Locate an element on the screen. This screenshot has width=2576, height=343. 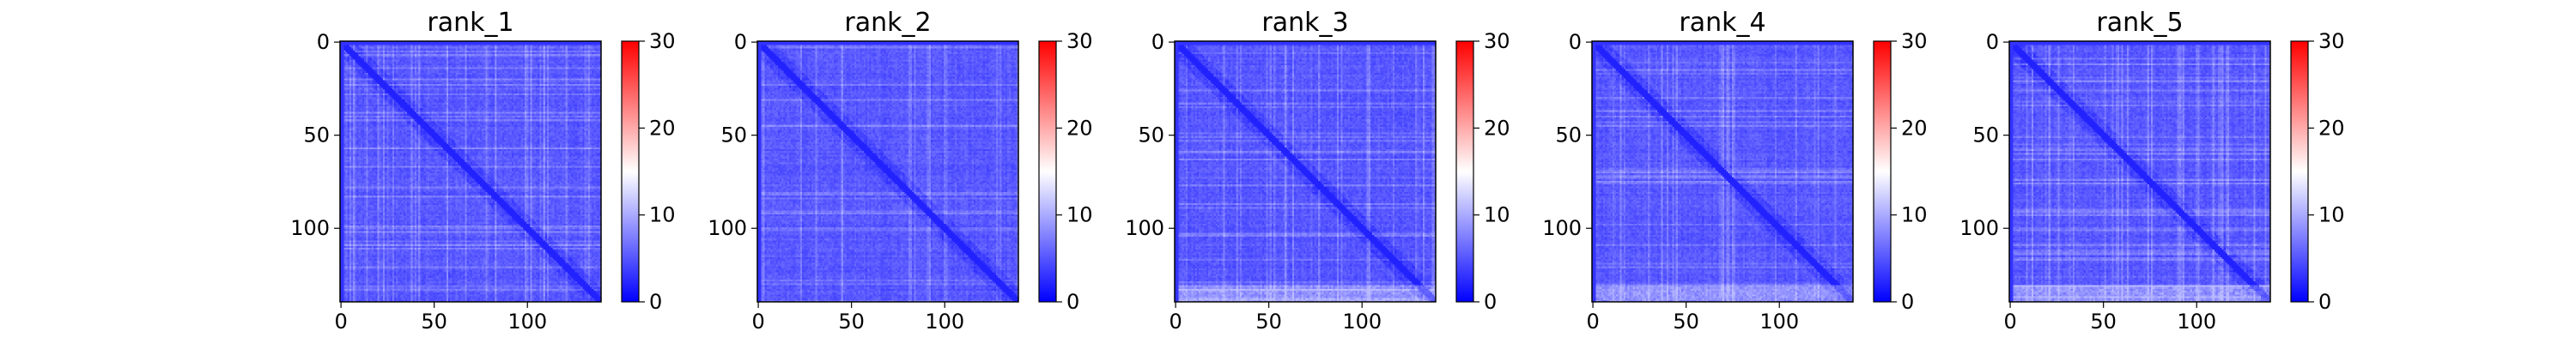
panel-title: rank_2 is located at coordinates (888, 23).